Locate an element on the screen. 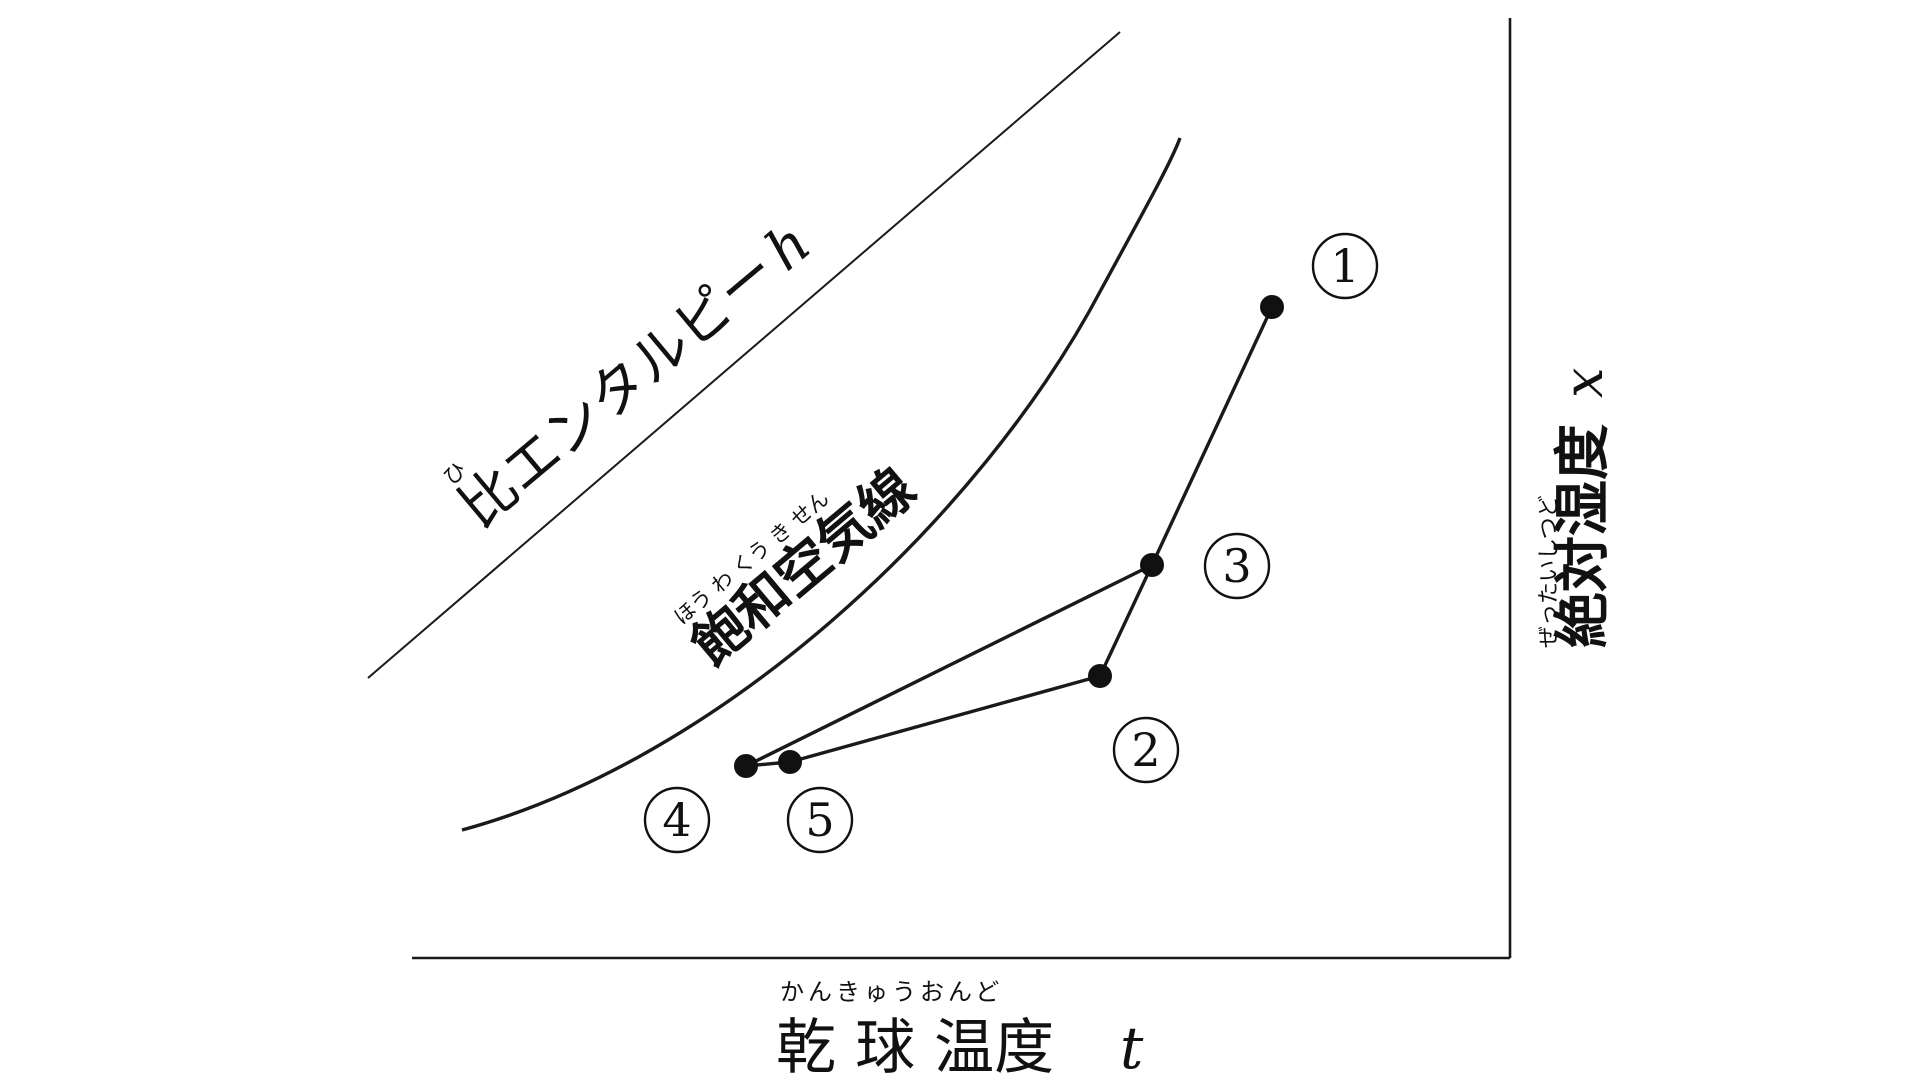 Image resolution: width=1920 pixels, height=1080 pixels. process-route is located at coordinates (1009, 537).